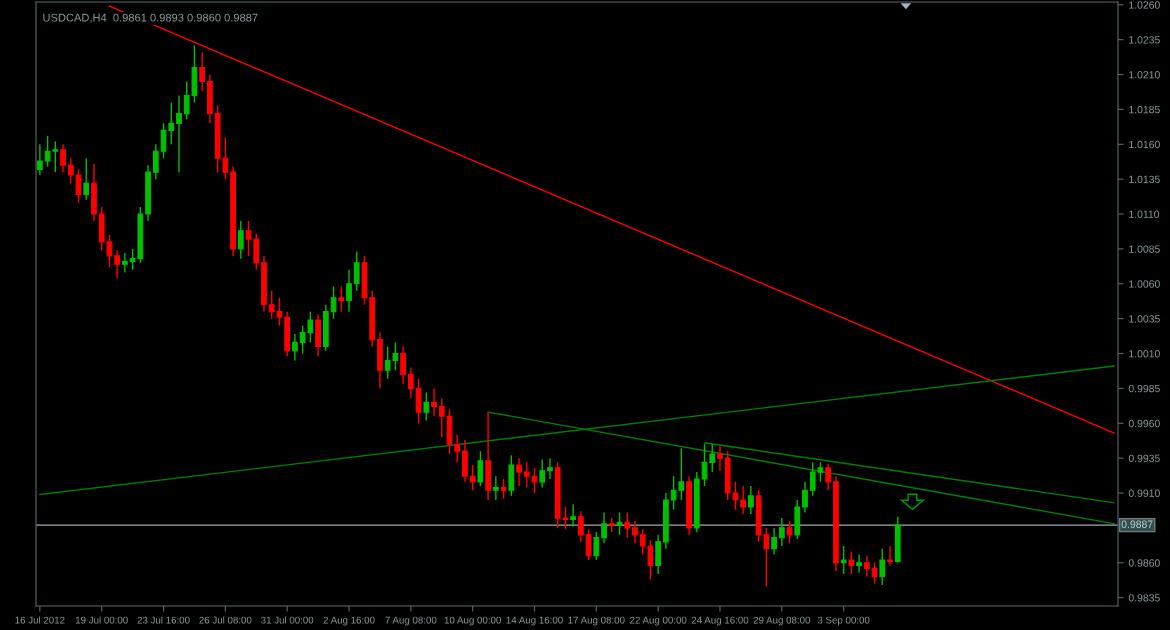 This screenshot has height=630, width=1170. Describe the element at coordinates (1144, 249) in the screenshot. I see `y-tick-label: 1.0085` at that location.